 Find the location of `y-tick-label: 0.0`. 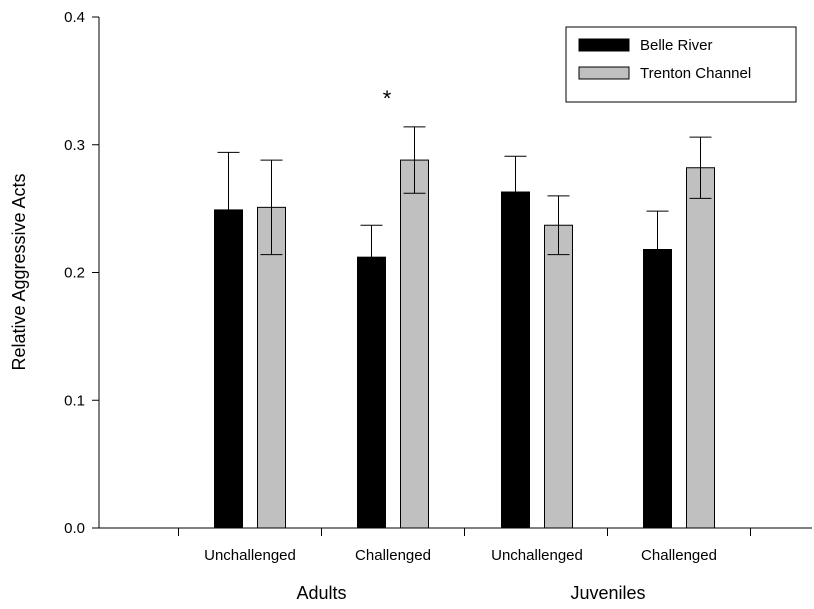

y-tick-label: 0.0 is located at coordinates (74, 528).